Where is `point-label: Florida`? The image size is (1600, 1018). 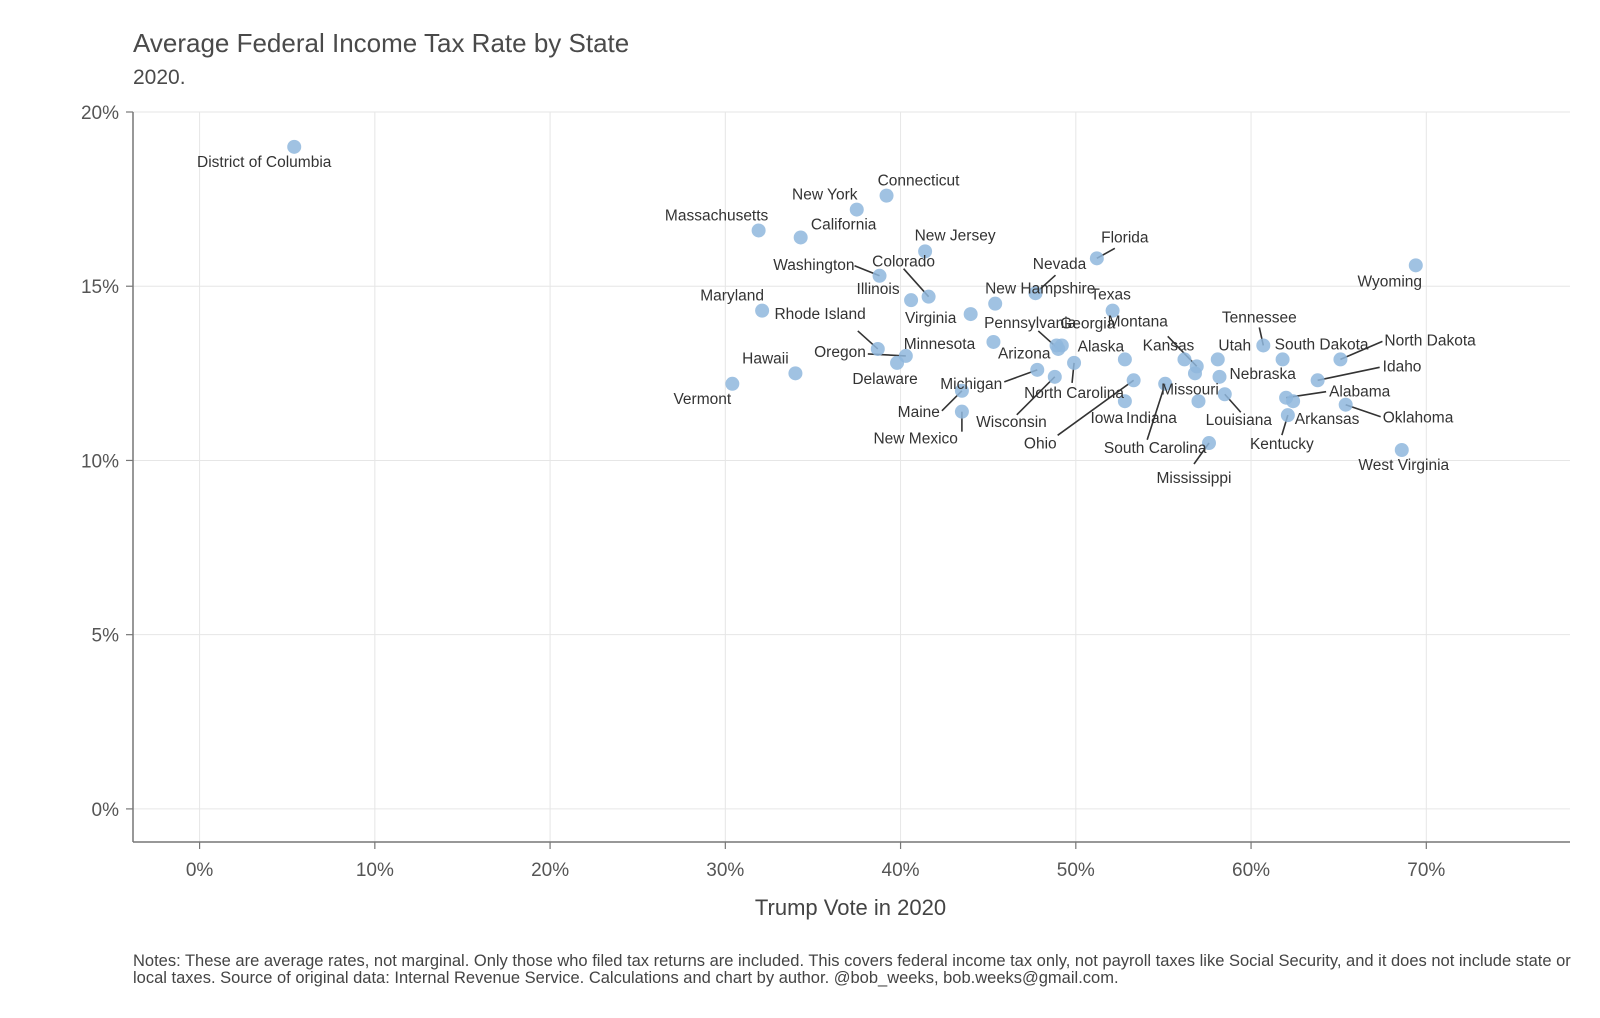
point-label: Florida is located at coordinates (1125, 237).